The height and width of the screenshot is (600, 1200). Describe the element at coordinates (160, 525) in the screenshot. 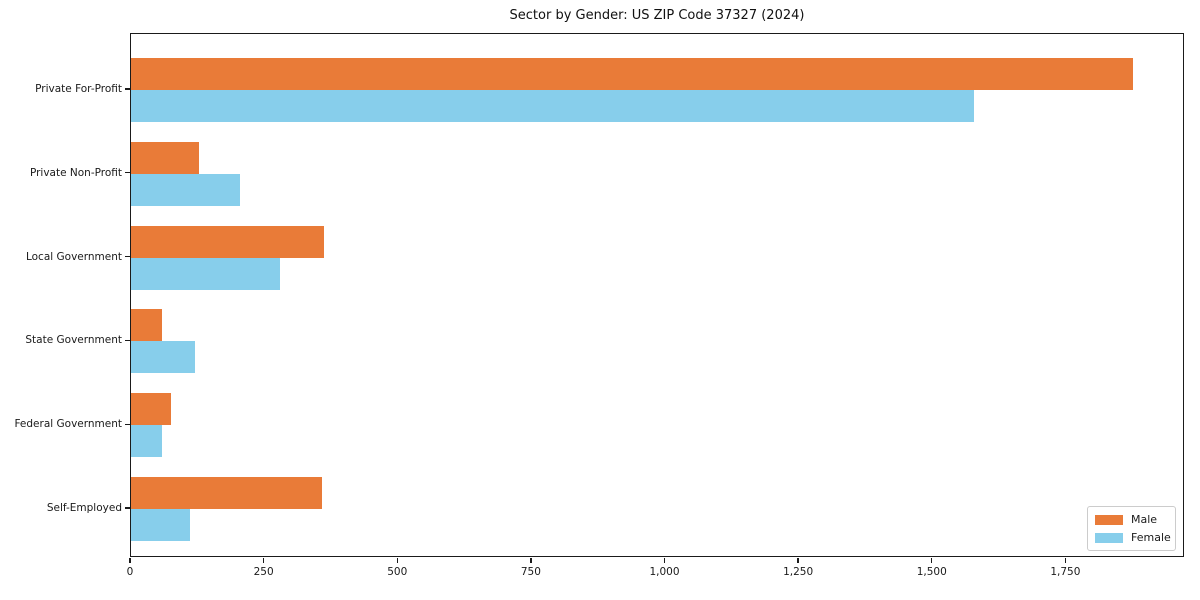

I see `bar-female-self-employed` at that location.